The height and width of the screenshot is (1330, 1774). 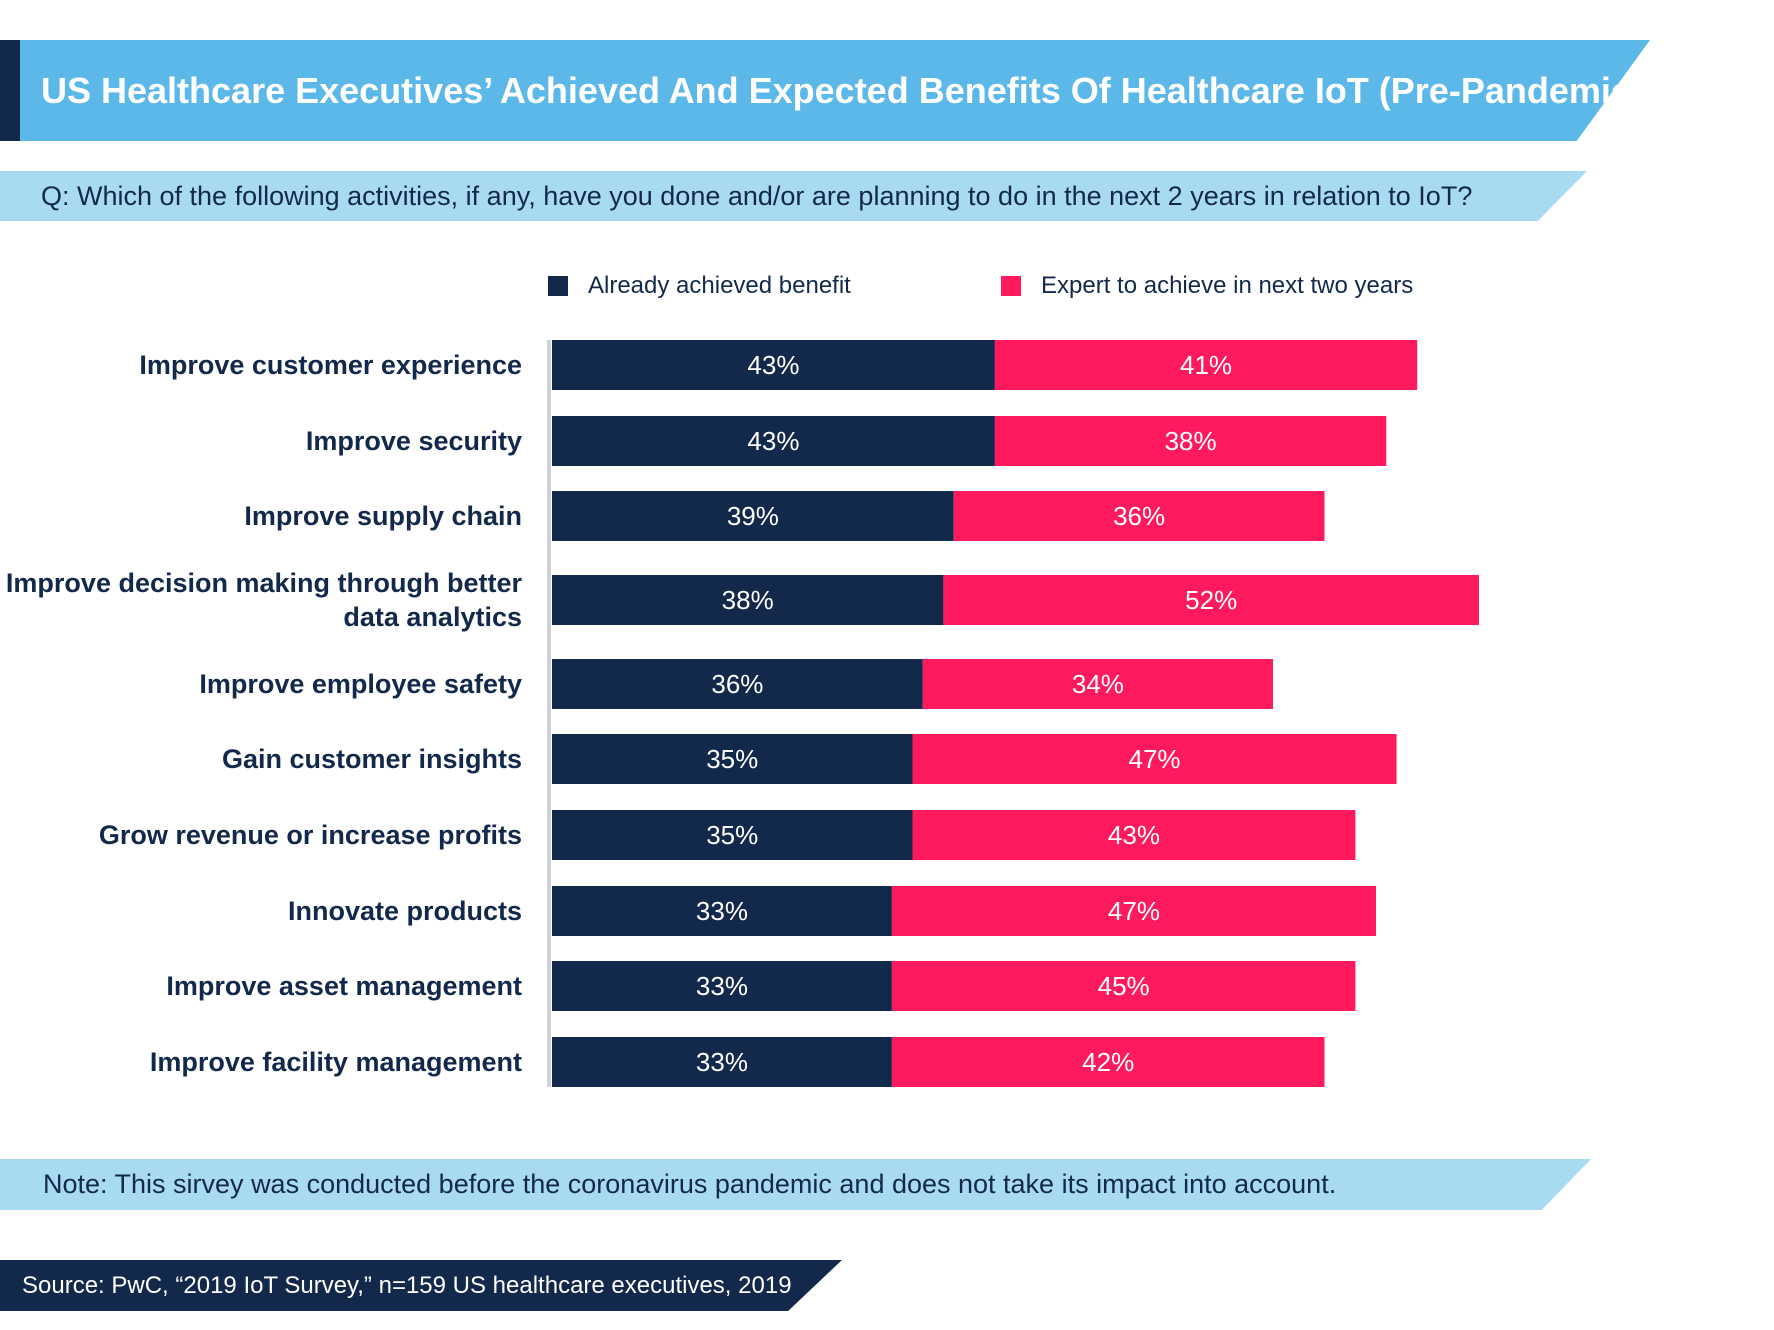 I want to click on data-label-expected: 42%, so click(x=1108, y=1062).